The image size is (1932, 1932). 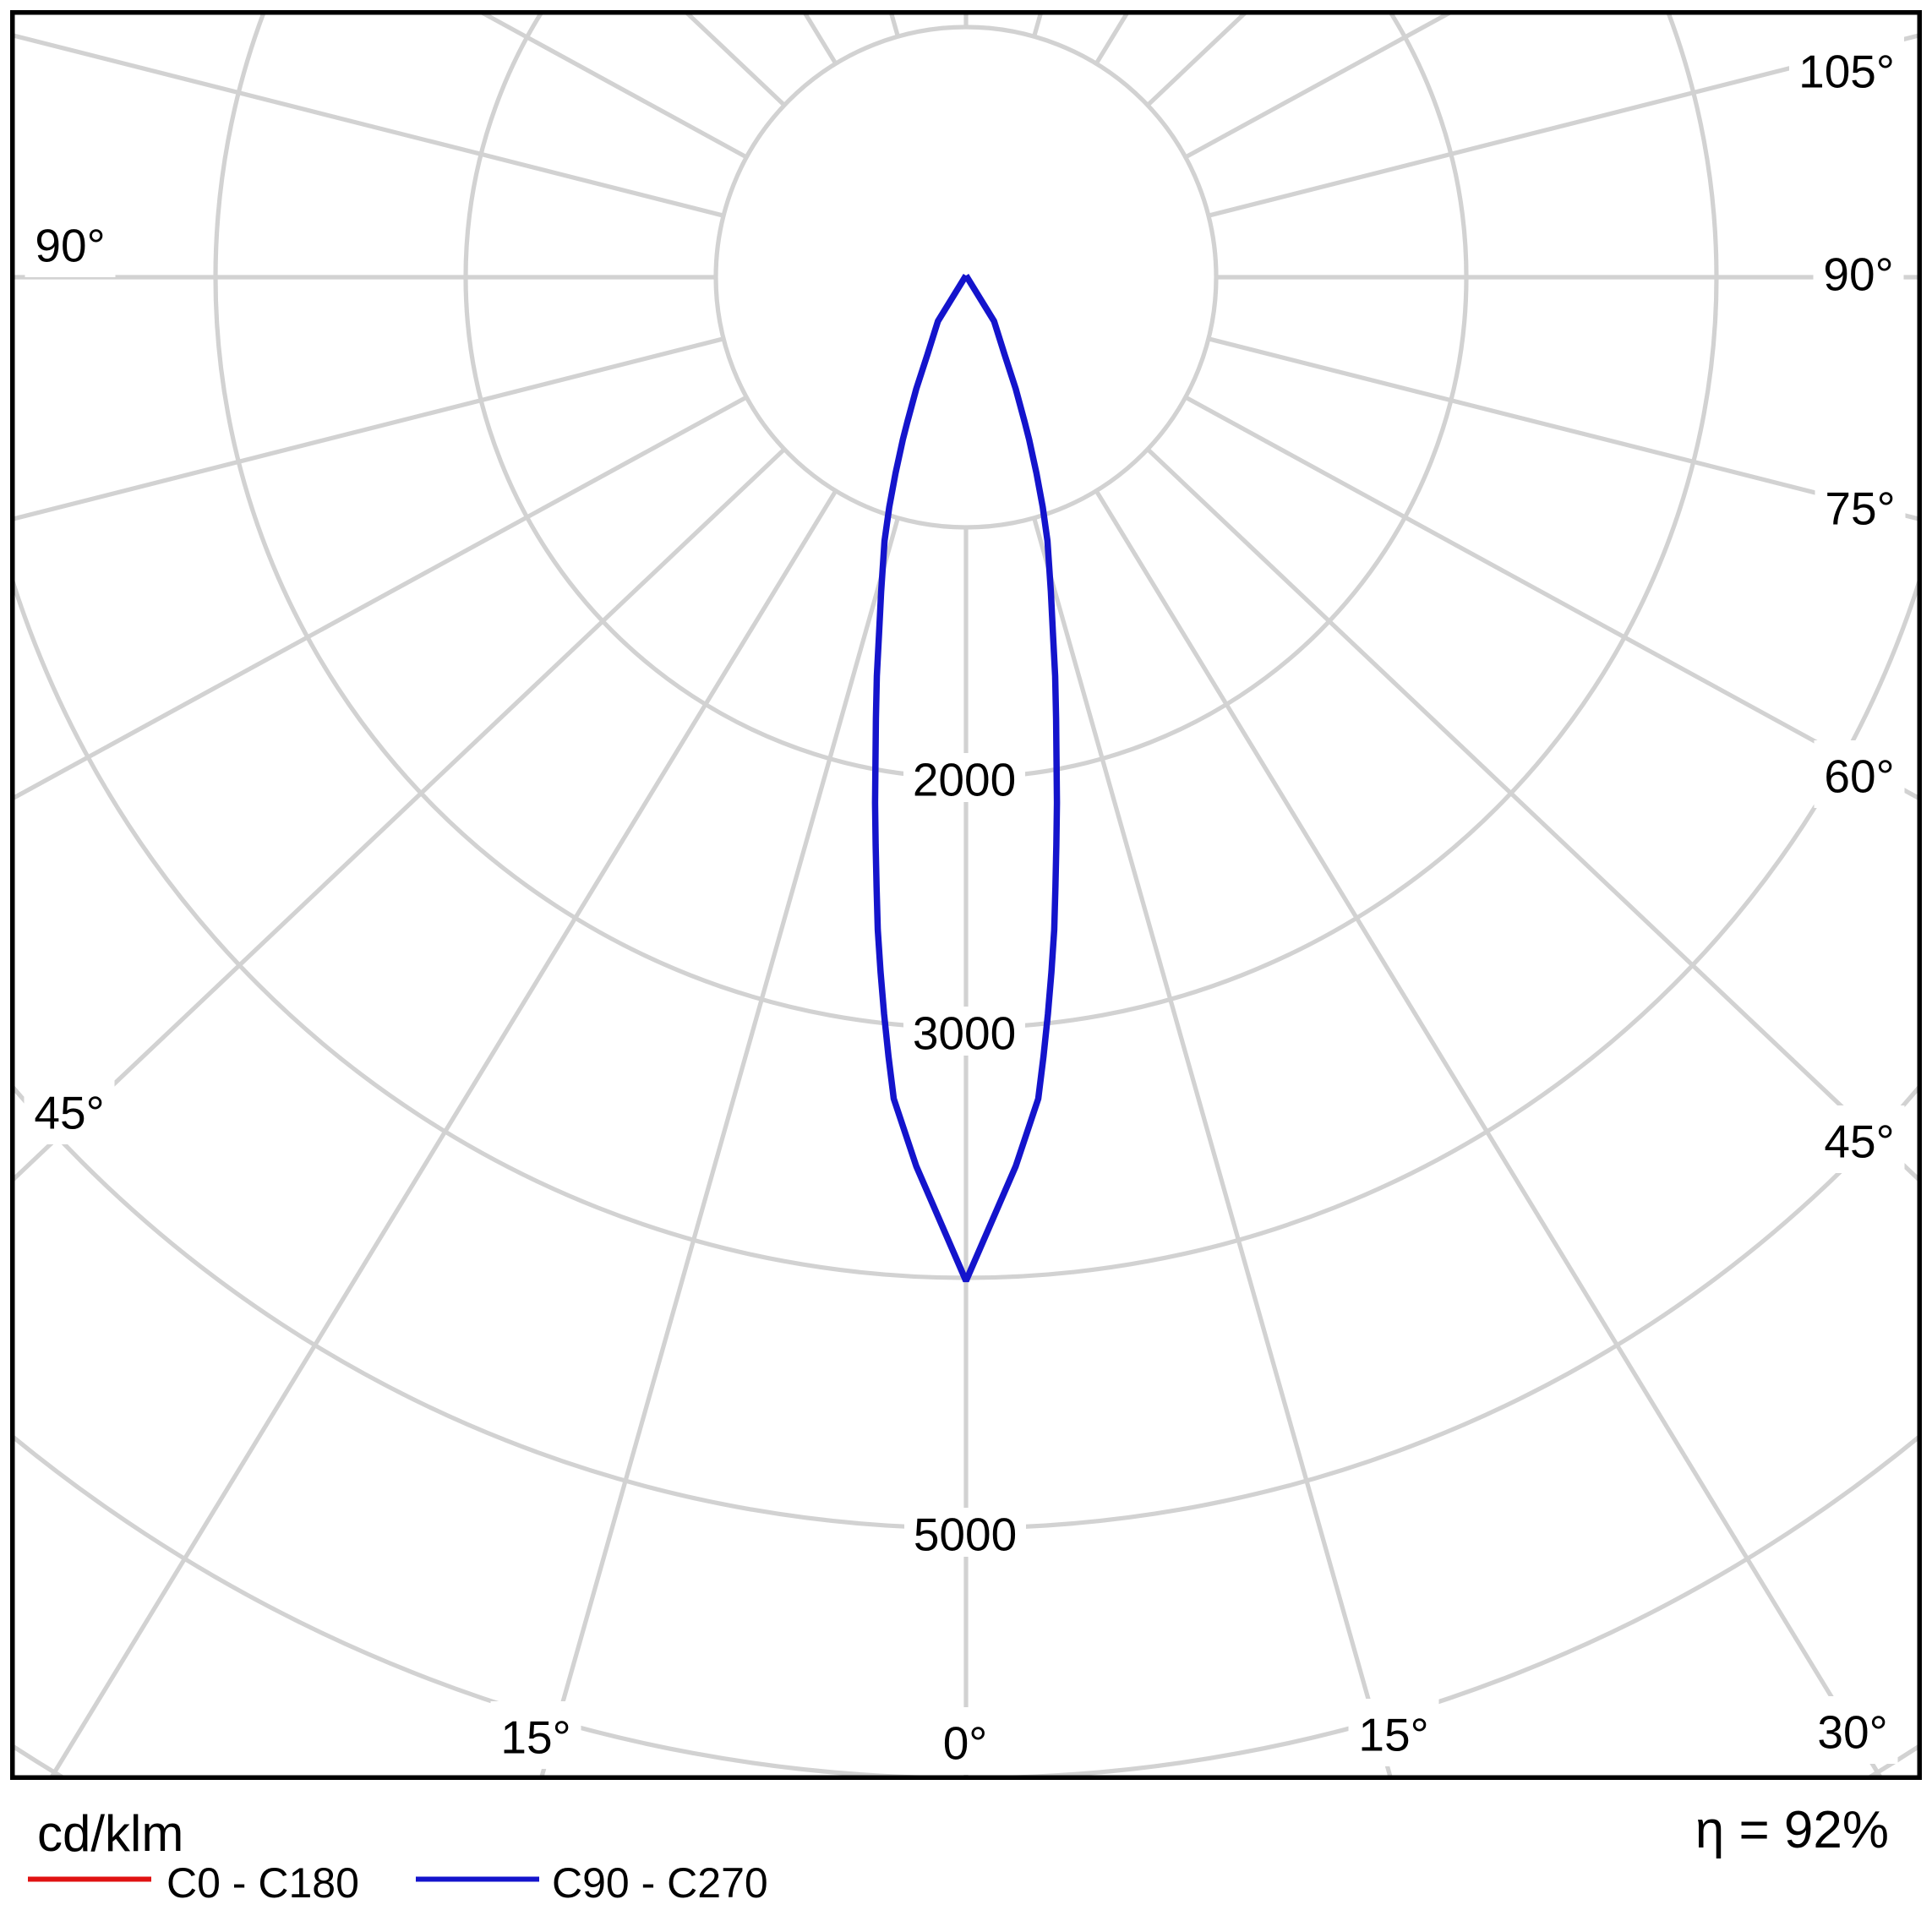 I want to click on svg-text: η = 92%, so click(x=1792, y=1830).